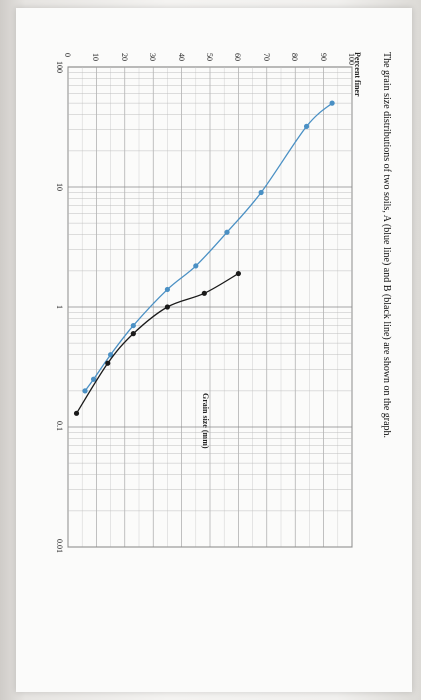  I want to click on soil-b-line, so click(157, 343).